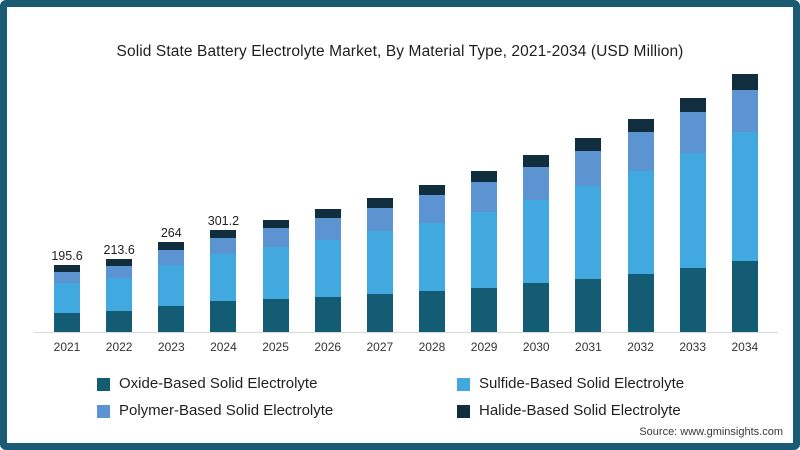 The image size is (800, 450). What do you see at coordinates (432, 347) in the screenshot?
I see `x-axis-label-2028: 2028` at bounding box center [432, 347].